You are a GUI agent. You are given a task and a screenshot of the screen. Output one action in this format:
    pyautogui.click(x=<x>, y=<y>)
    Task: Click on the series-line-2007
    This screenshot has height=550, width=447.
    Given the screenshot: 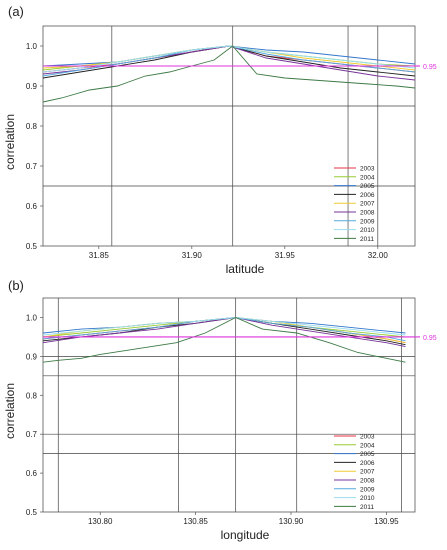 What is the action you would take?
    pyautogui.click(x=224, y=330)
    